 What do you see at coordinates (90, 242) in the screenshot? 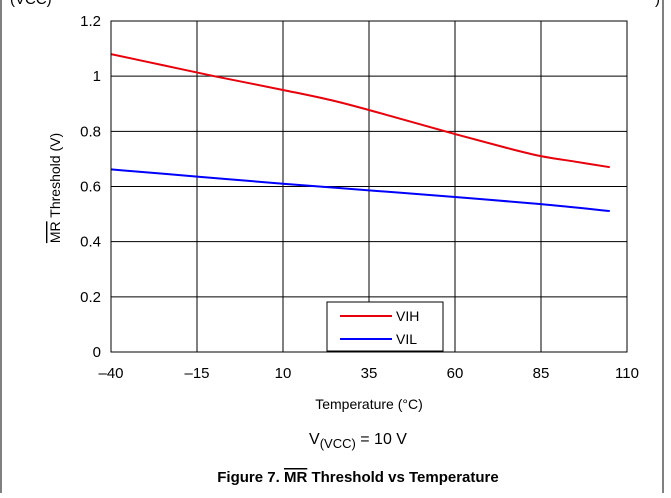
I see `y-tick-label: 0.4` at bounding box center [90, 242].